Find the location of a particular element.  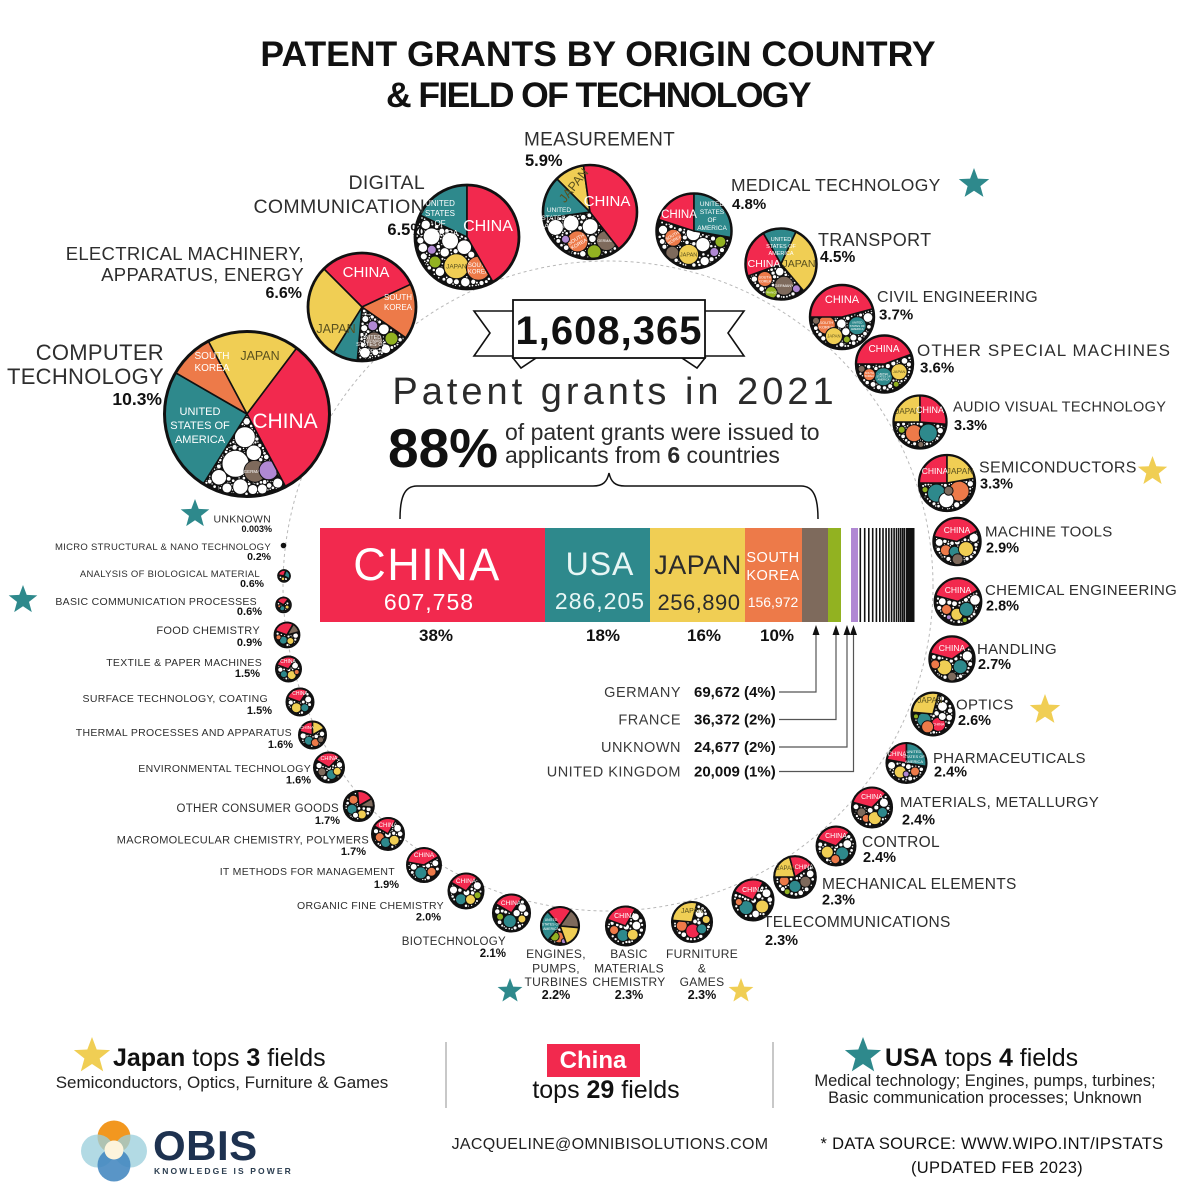

svg-text: UNKNOWN is located at coordinates (641, 748).